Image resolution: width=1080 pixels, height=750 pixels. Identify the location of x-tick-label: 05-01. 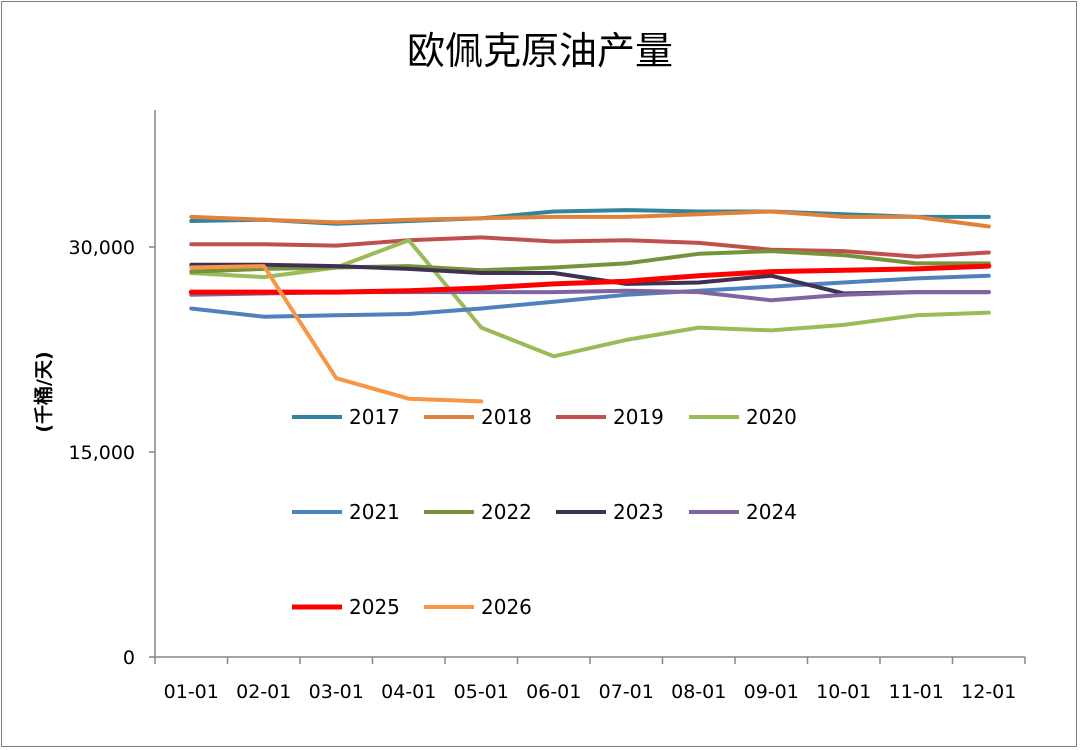
(481, 692).